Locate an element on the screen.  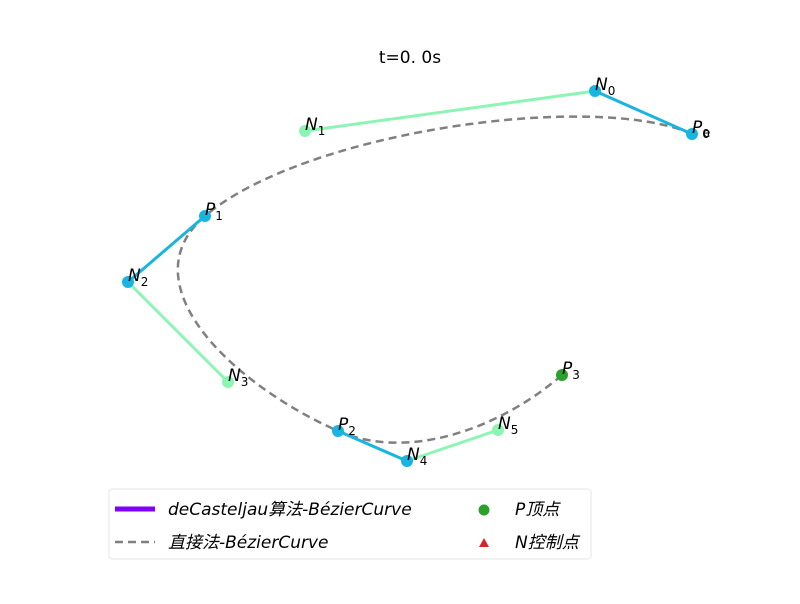
control-label-3: N3 is located at coordinates (238, 377).